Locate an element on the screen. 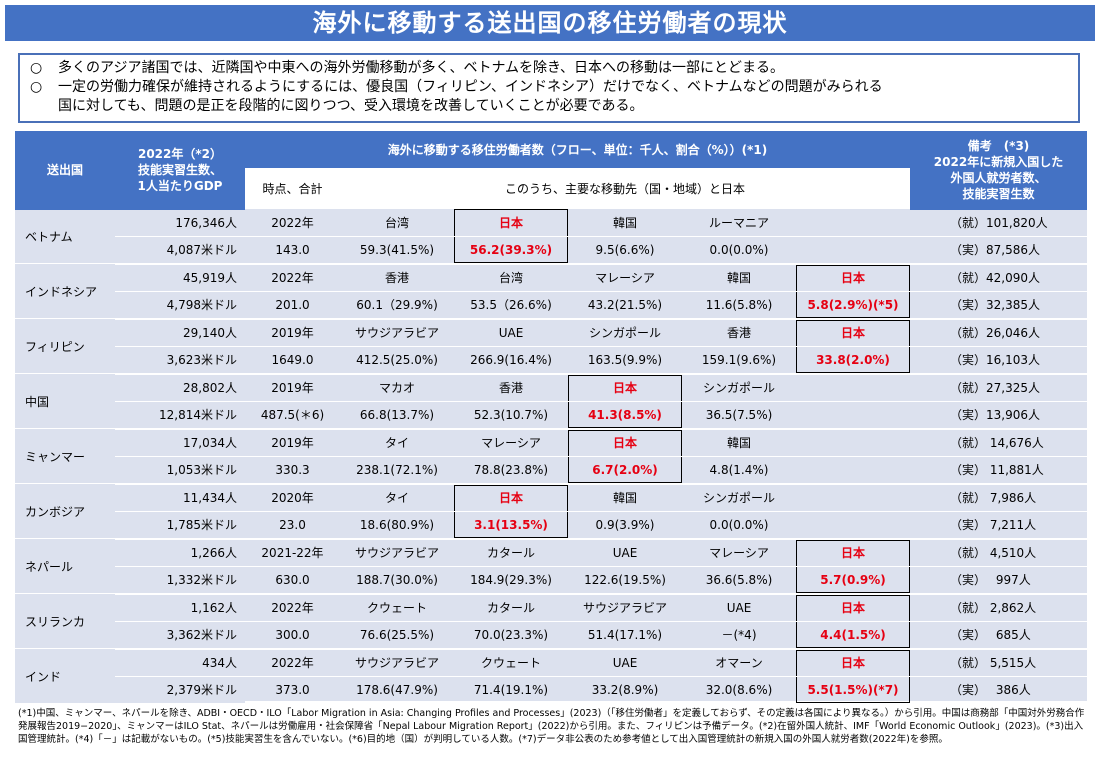 This screenshot has width=1102, height=772. cell-destination-value: 412.5(25.0%) is located at coordinates (397, 360).